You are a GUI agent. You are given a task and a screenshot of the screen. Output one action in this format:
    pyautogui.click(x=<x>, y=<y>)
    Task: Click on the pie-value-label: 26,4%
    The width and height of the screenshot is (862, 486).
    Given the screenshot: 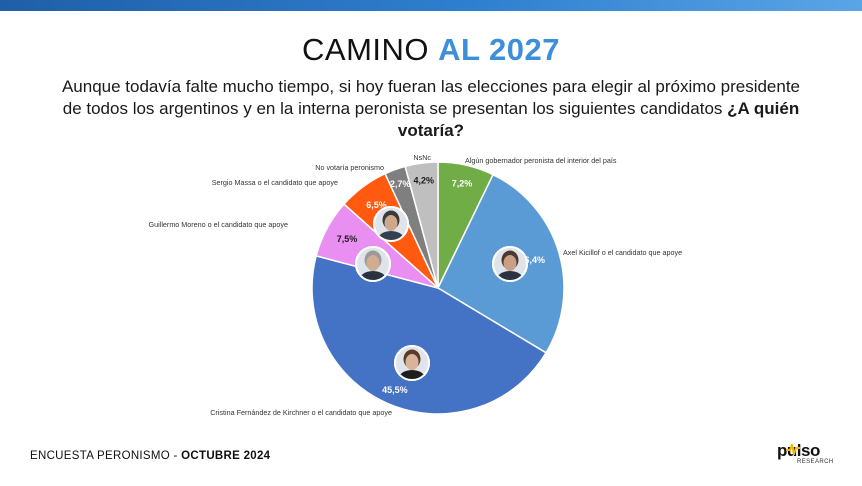 What is the action you would take?
    pyautogui.click(x=532, y=260)
    